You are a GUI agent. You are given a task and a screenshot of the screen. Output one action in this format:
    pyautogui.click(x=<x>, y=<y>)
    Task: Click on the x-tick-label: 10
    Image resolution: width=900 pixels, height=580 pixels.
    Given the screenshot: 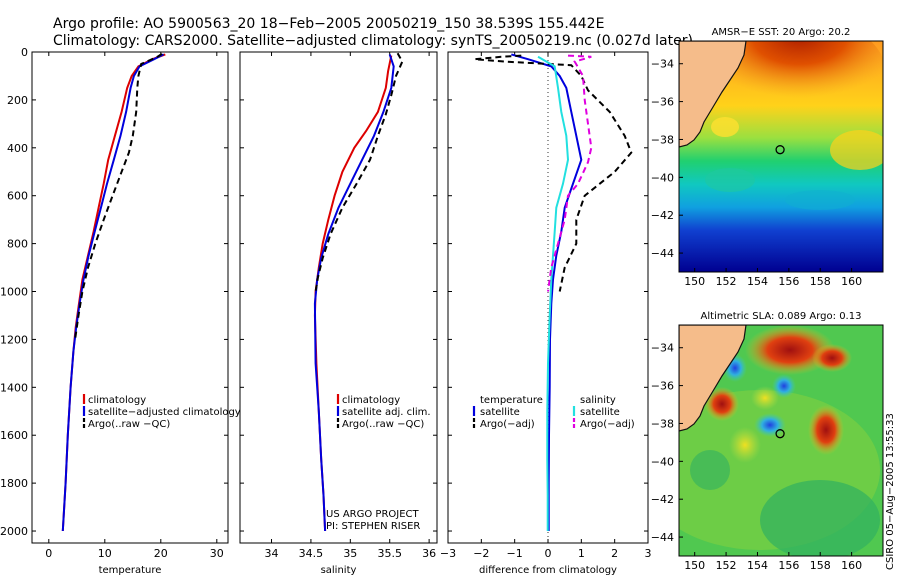 What is the action you would take?
    pyautogui.click(x=105, y=553)
    